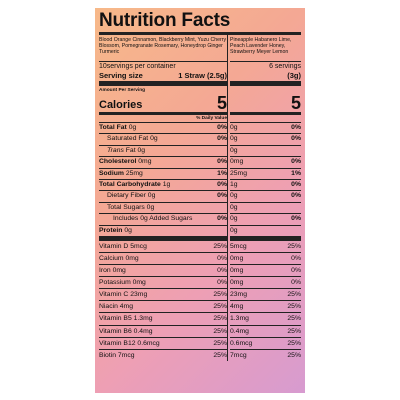 The width and height of the screenshot is (400, 400). Describe the element at coordinates (115, 150) in the screenshot. I see `nutrient-label: Trans` at that location.